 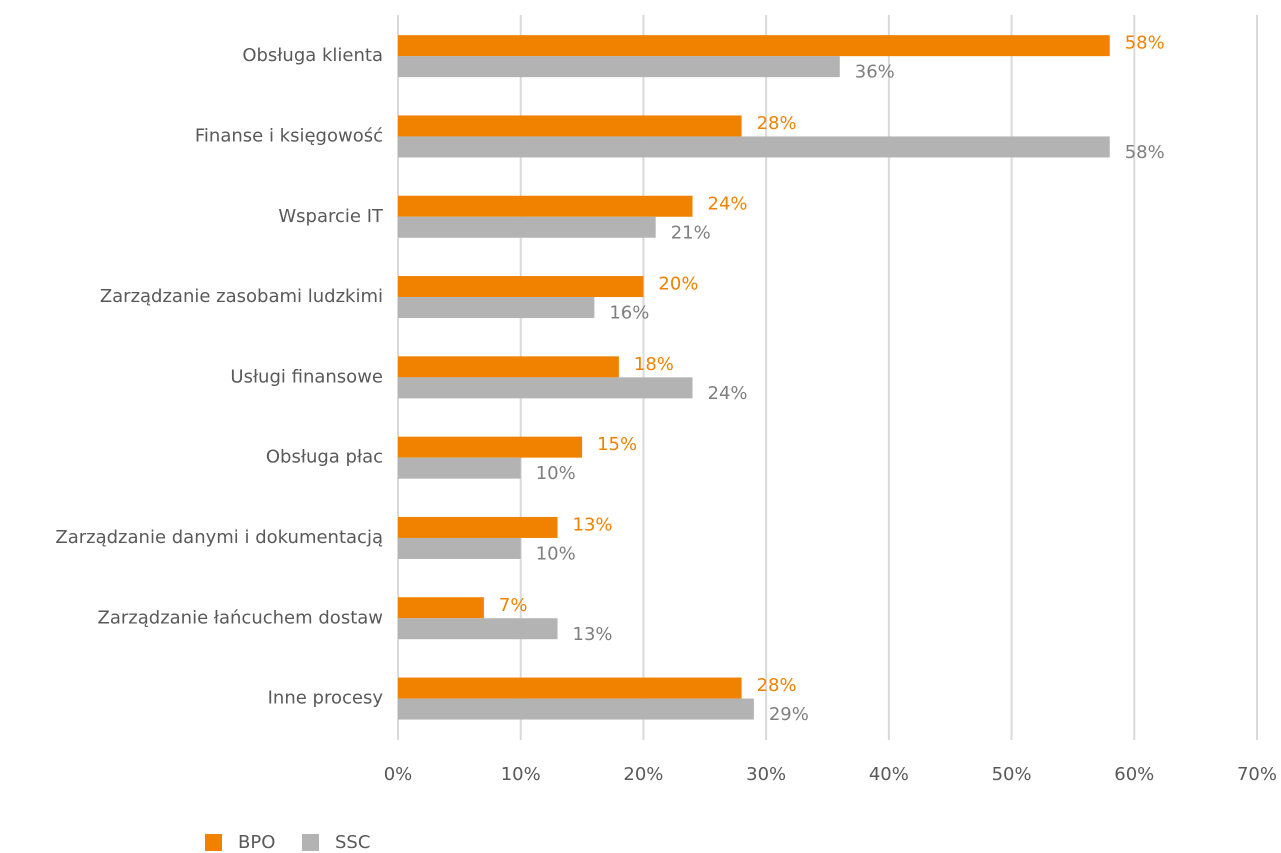 What do you see at coordinates (306, 376) in the screenshot?
I see `y-tick-label: Usługi finansowe` at bounding box center [306, 376].